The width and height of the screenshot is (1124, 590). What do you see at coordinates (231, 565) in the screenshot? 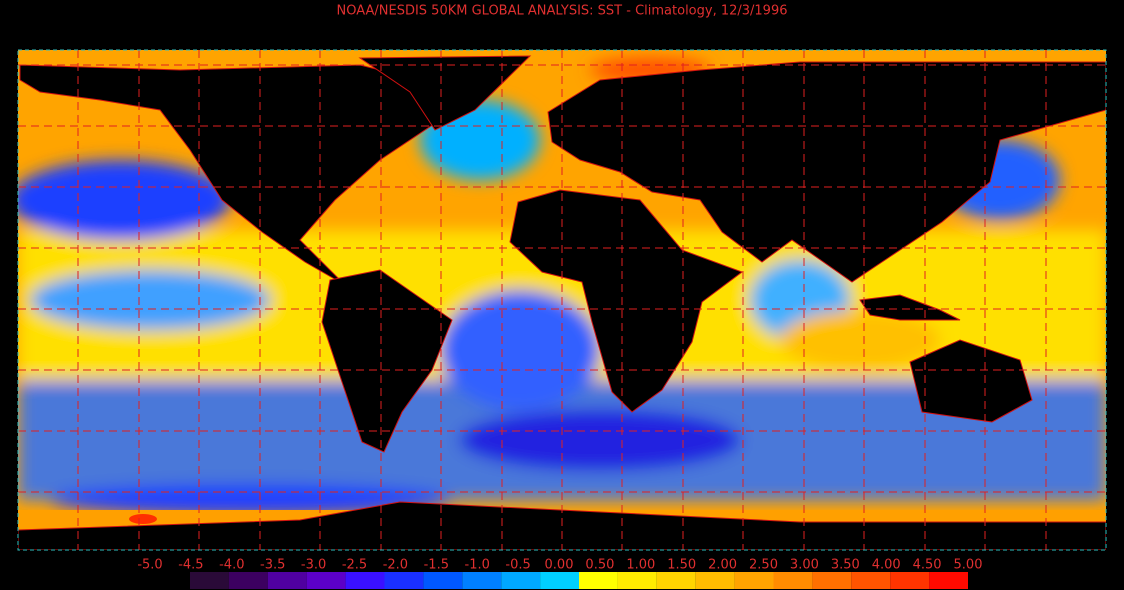
I see `colorbar-label: -4.0` at bounding box center [231, 565].